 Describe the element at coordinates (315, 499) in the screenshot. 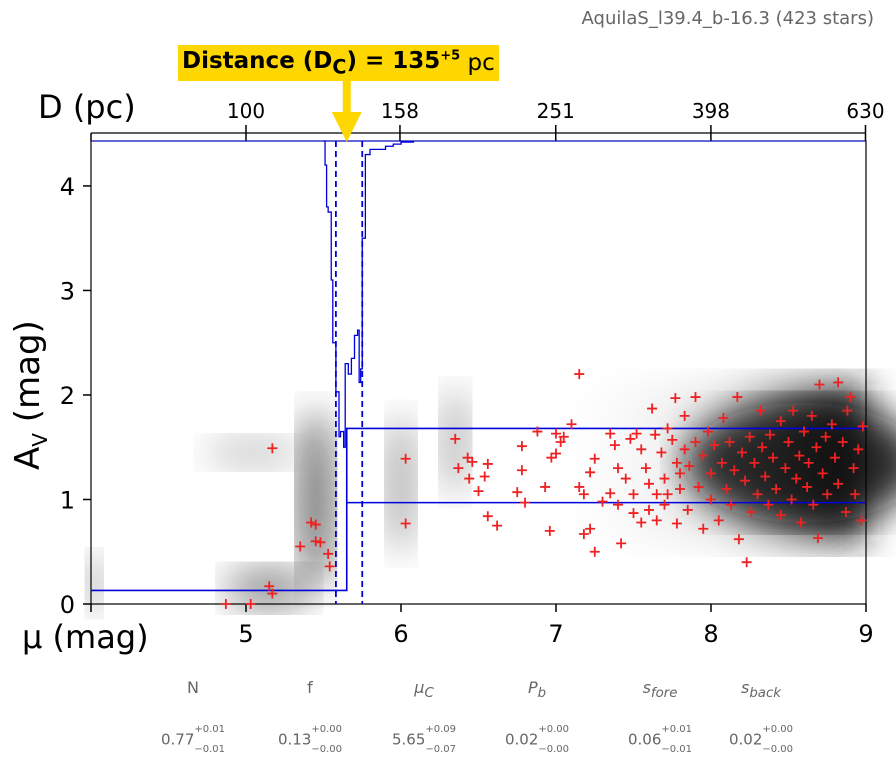

I see `density-column` at that location.